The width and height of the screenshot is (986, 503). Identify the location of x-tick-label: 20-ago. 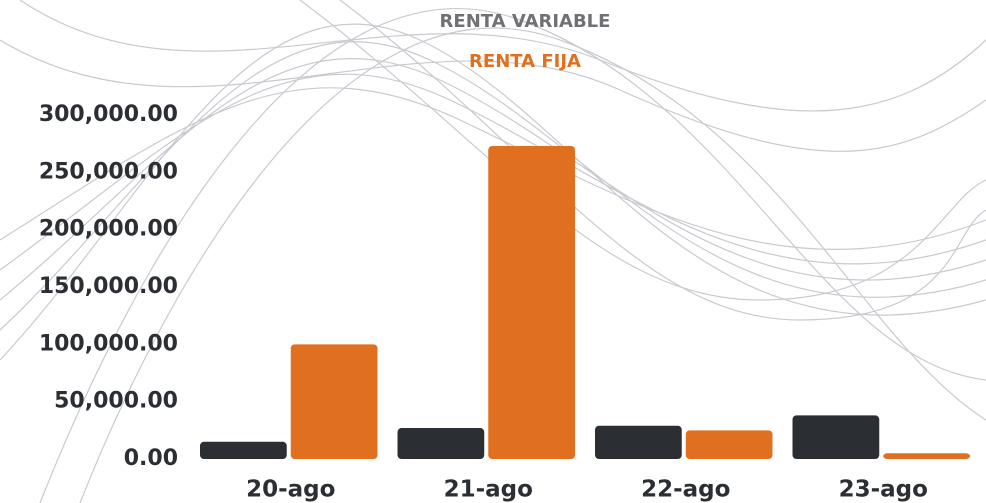
(290, 490).